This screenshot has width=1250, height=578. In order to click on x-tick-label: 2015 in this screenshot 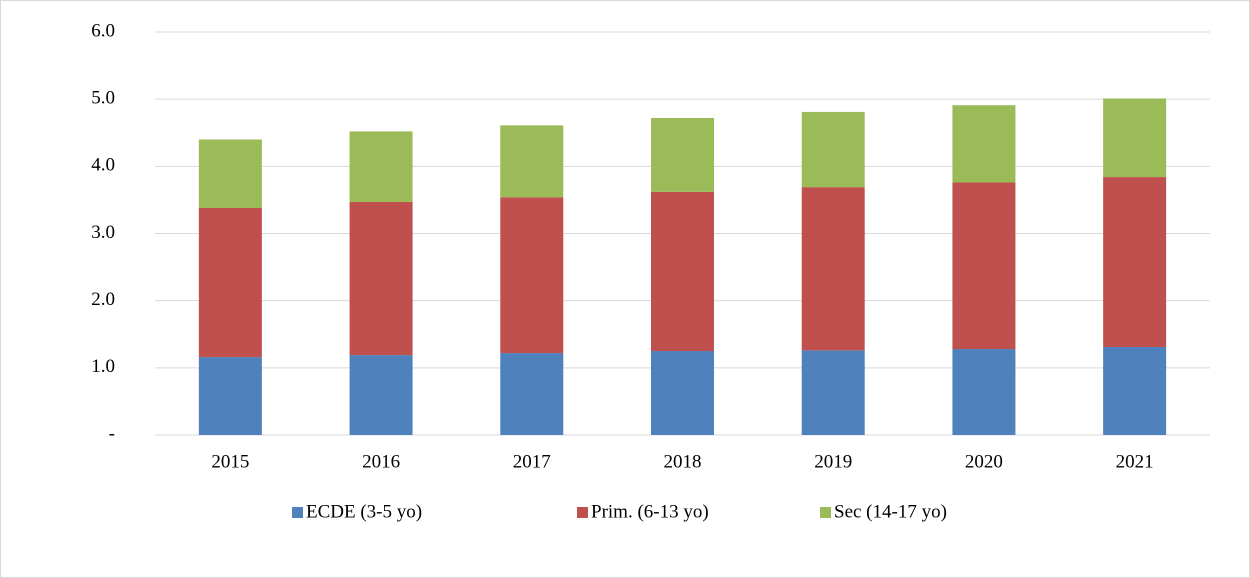, I will do `click(230, 461)`.